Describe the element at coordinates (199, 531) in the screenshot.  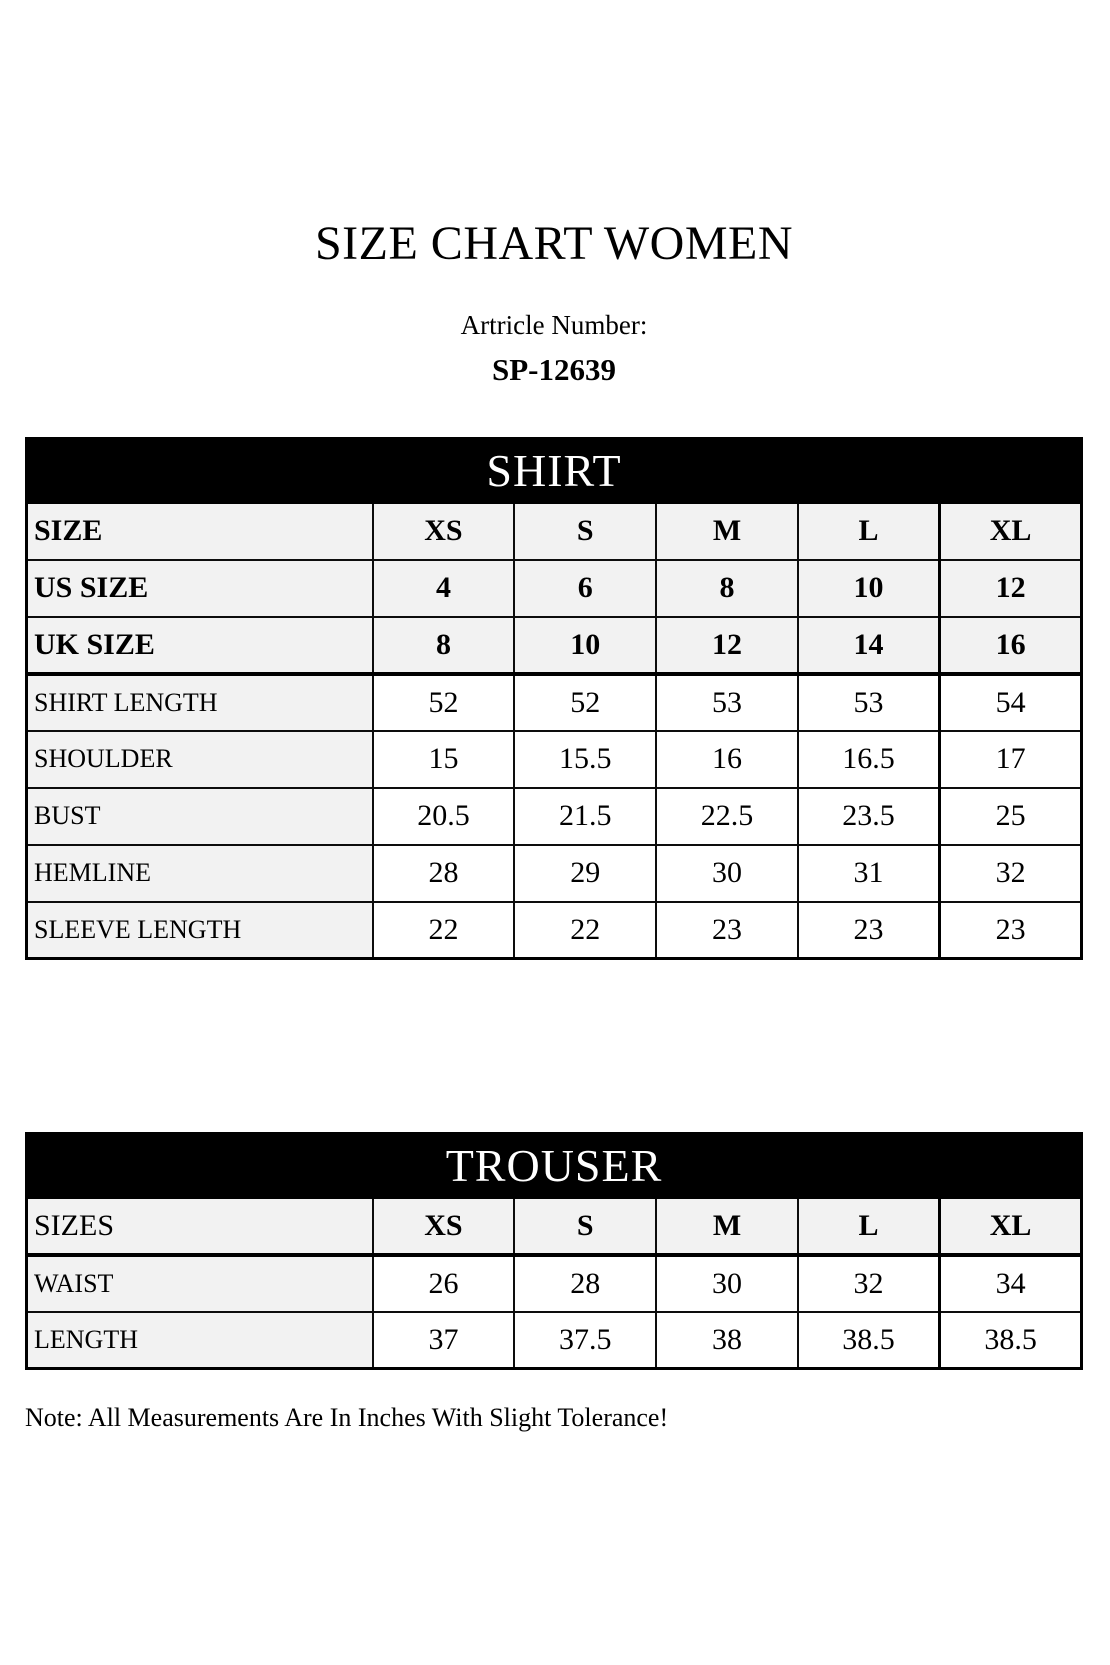
I see `row-label: SIZE` at that location.